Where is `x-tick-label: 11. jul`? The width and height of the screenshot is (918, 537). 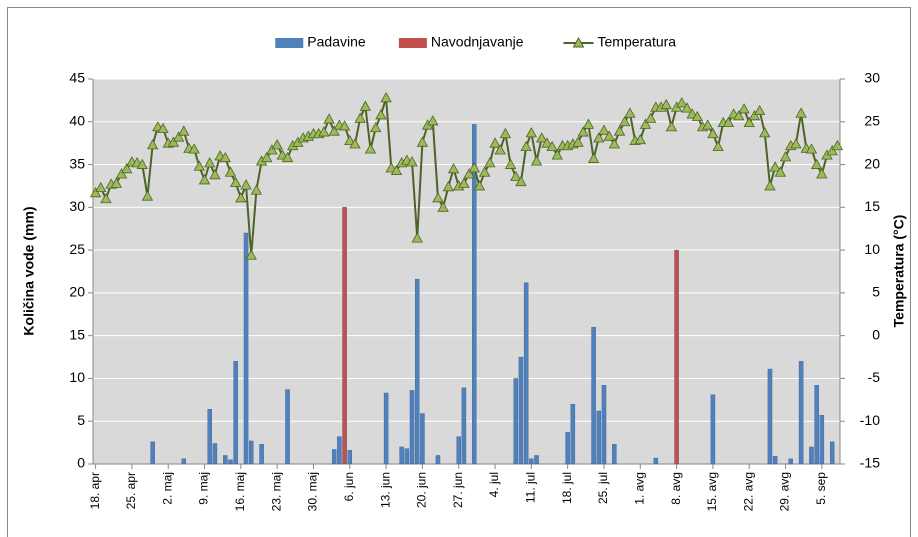
x-tick-label: 11. jul is located at coordinates (531, 487).